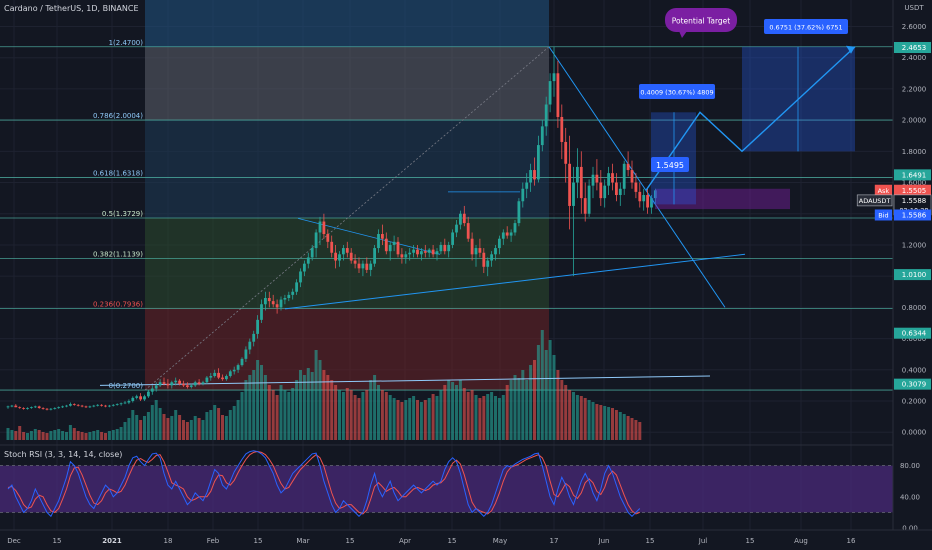  I want to click on fib-level-label: 0.786(2.0004), so click(118, 116).